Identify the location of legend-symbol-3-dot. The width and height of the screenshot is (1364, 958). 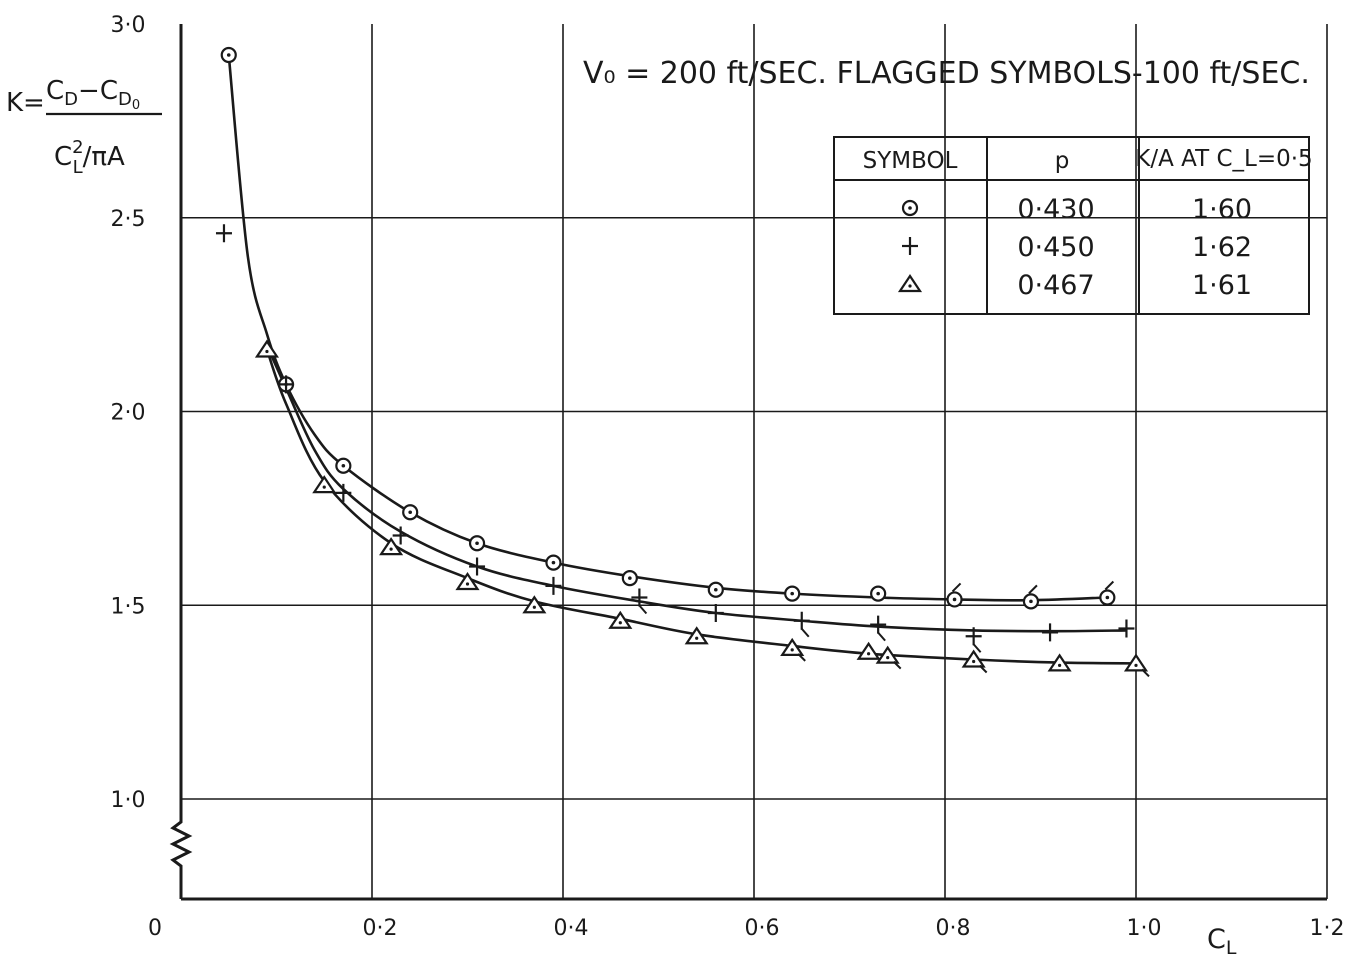
(910, 286).